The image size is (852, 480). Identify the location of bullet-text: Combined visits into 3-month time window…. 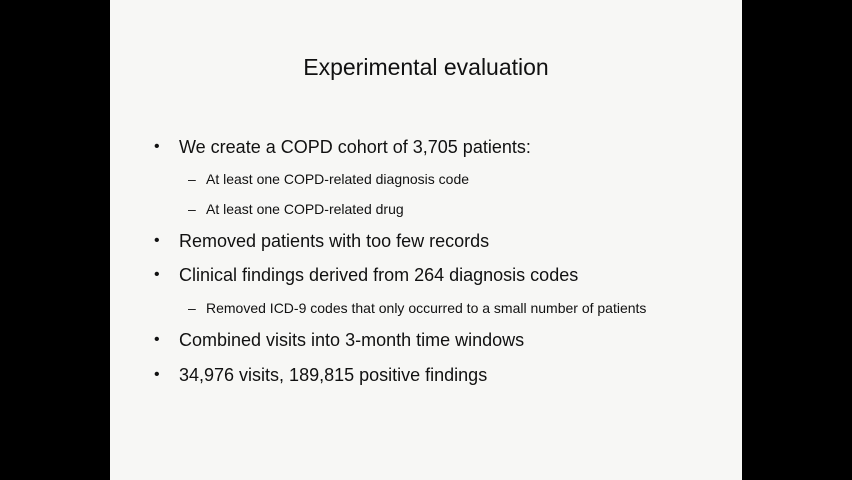
(352, 340).